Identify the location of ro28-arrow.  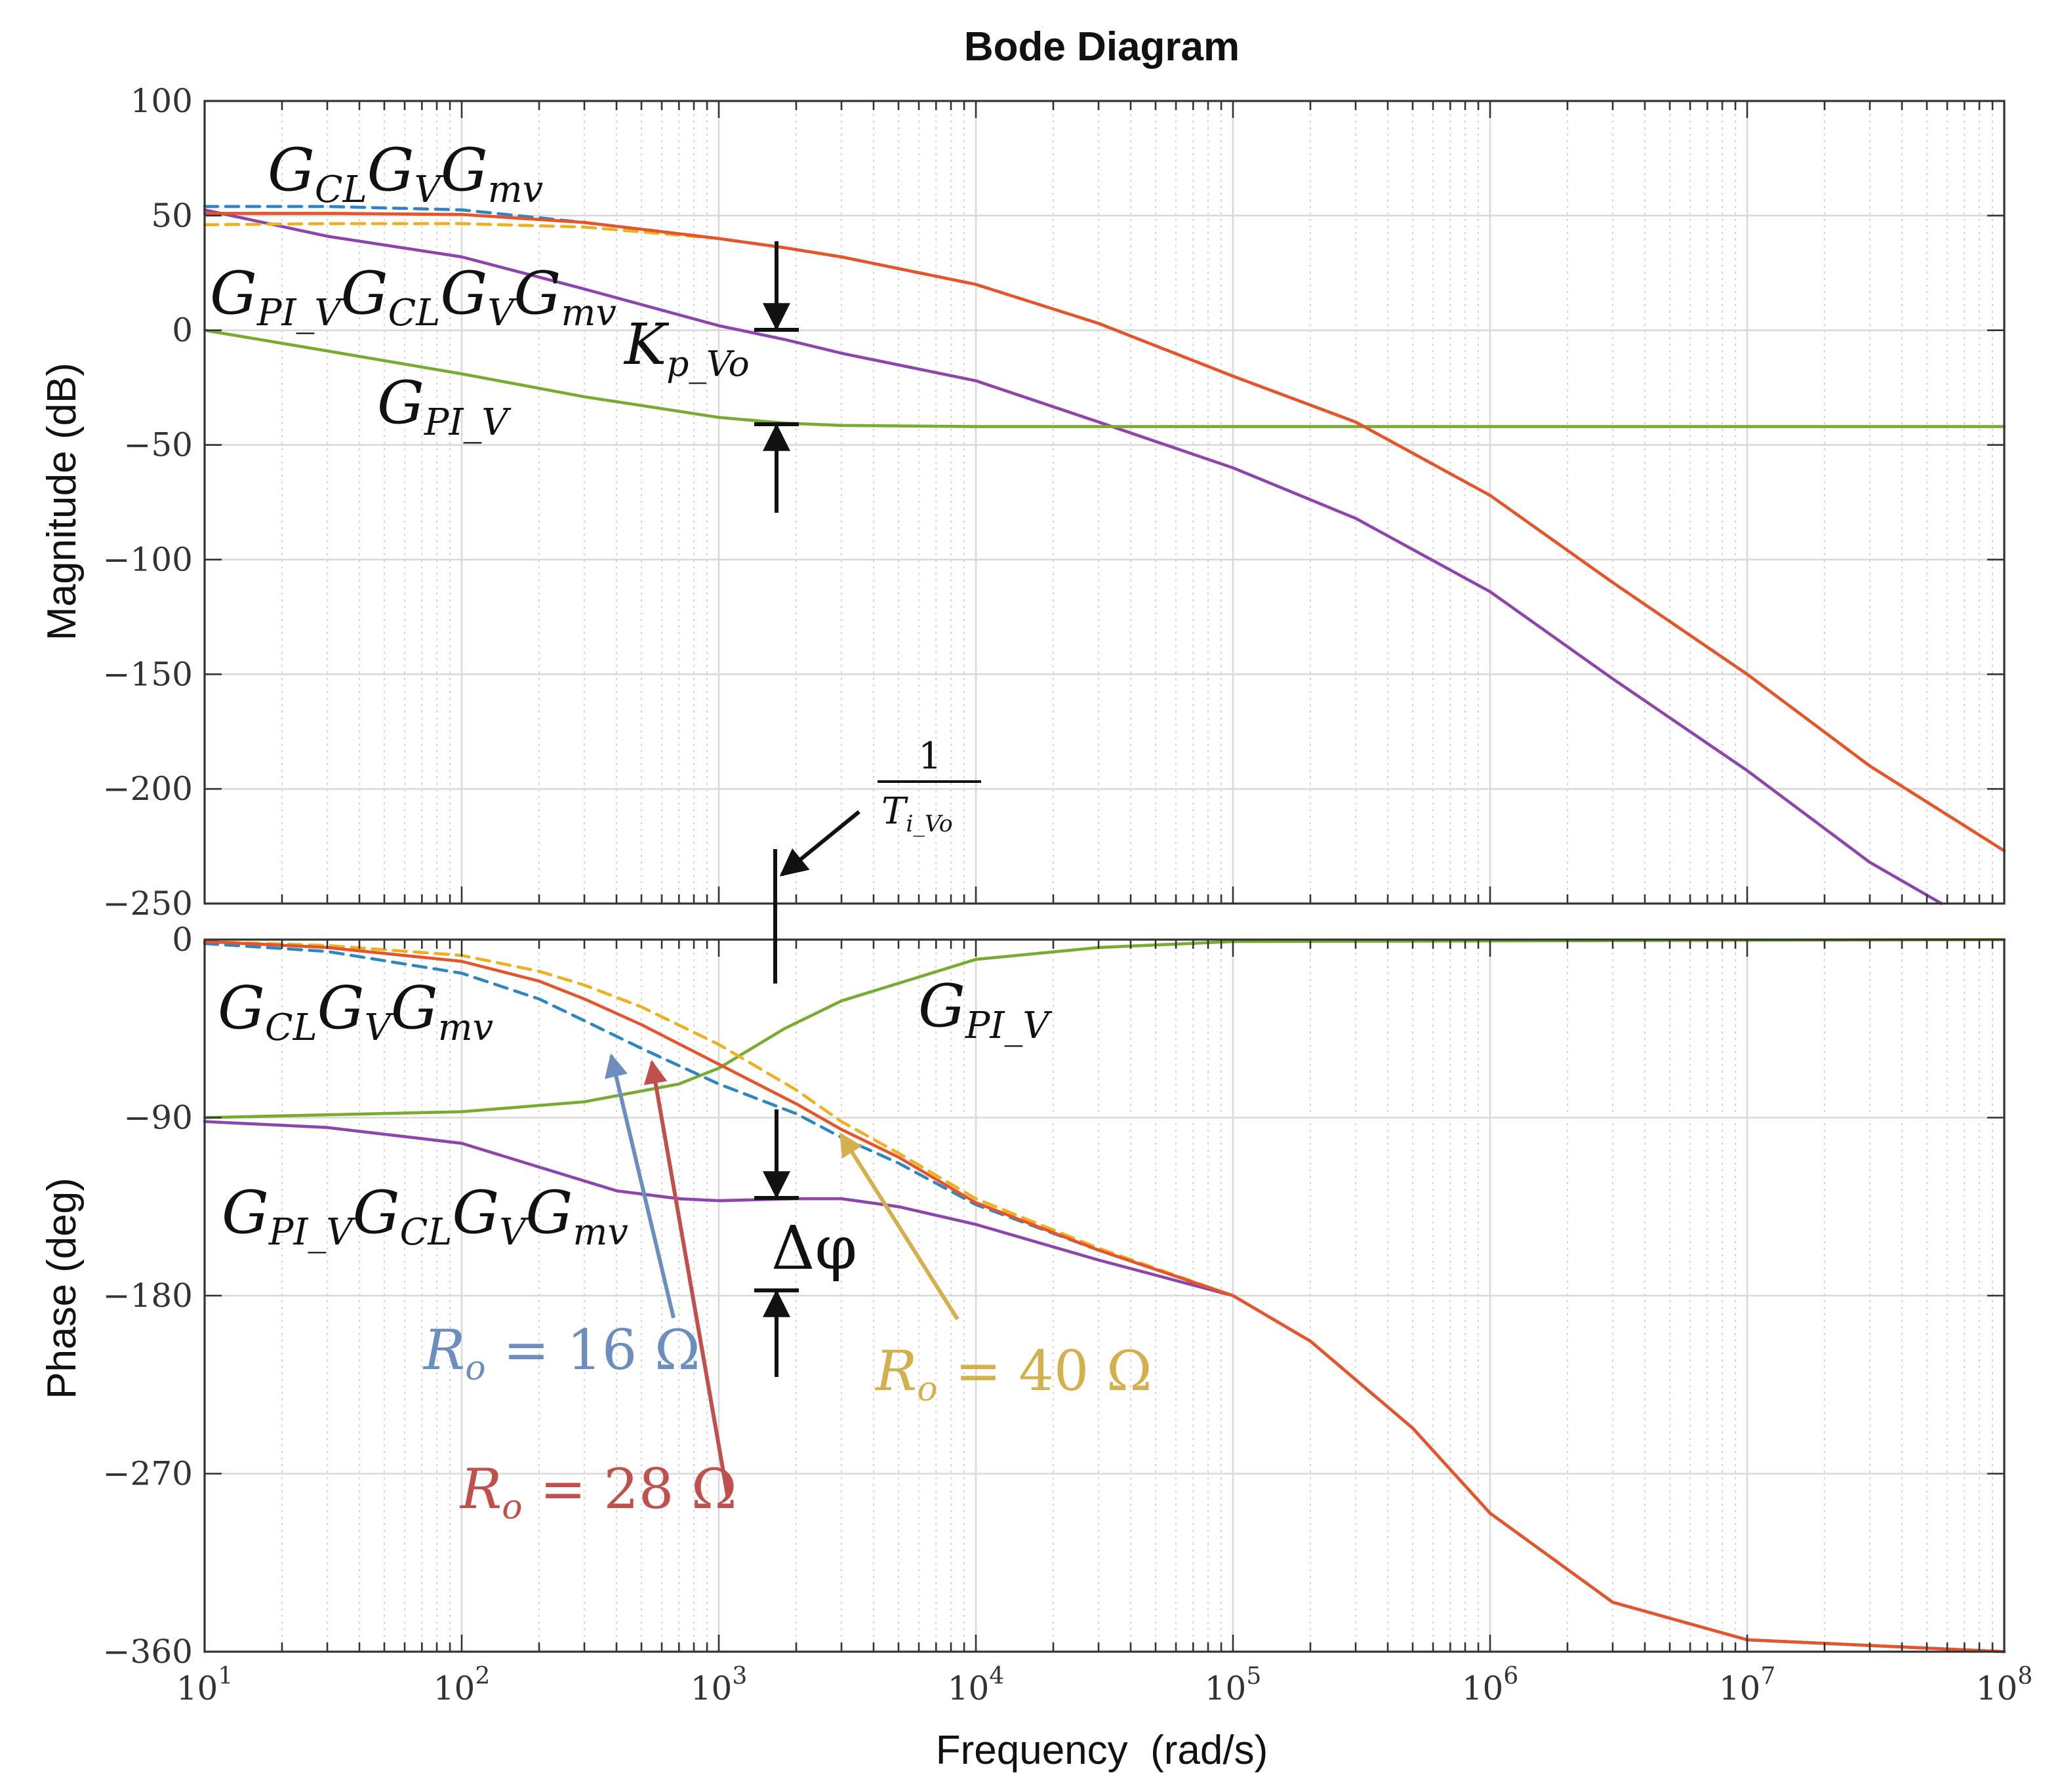
(687, 1280).